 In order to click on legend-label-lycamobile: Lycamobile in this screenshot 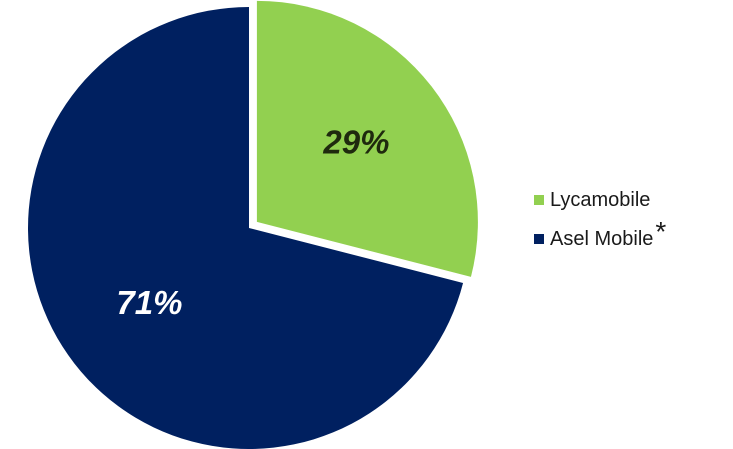, I will do `click(600, 199)`.